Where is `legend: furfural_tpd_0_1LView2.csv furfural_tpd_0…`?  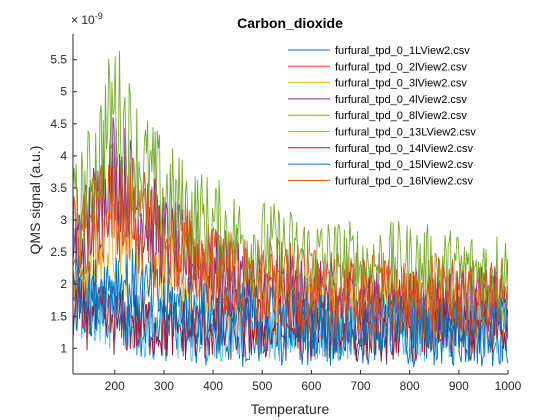
legend: furfural_tpd_0_1LView2.csv furfural_tpd_0… is located at coordinates (389, 115).